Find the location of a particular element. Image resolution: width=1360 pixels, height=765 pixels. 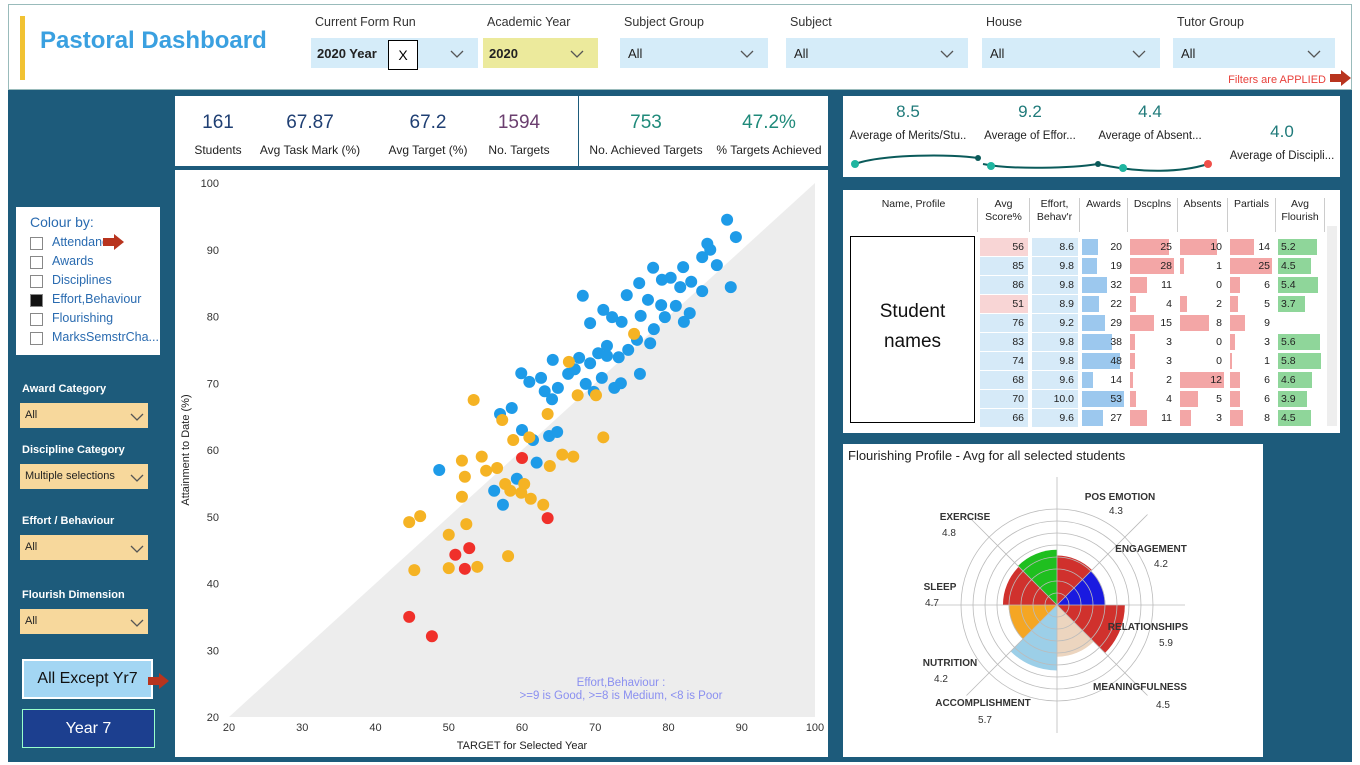

table-cell: 4 is located at coordinates (1169, 304).